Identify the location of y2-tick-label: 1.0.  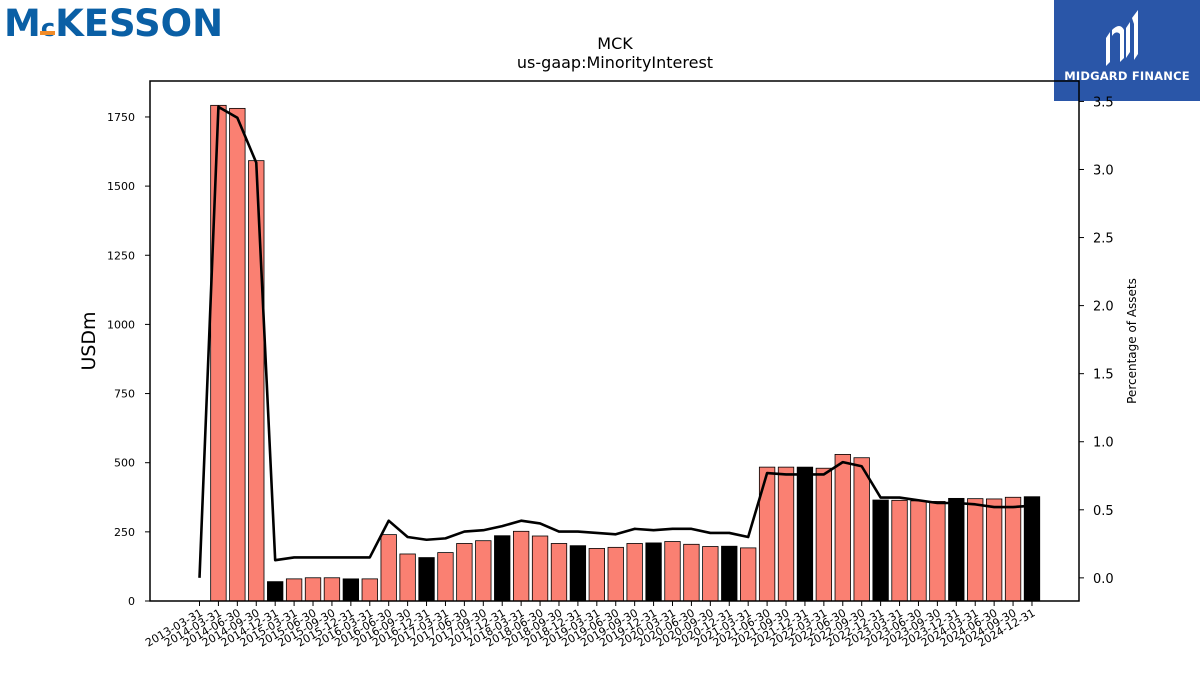
(1103, 443).